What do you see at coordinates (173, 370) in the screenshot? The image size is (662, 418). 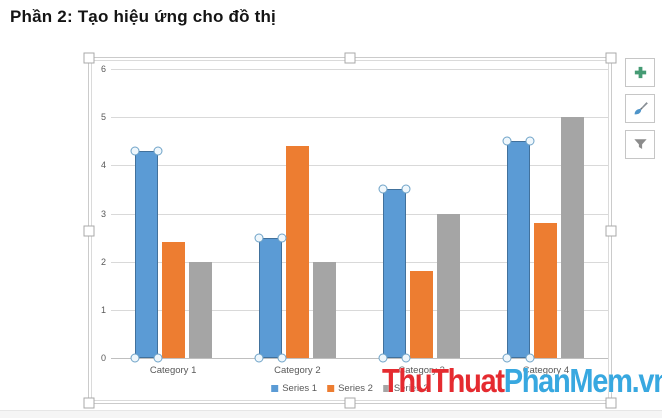 I see `category-axis-label: Category 1` at bounding box center [173, 370].